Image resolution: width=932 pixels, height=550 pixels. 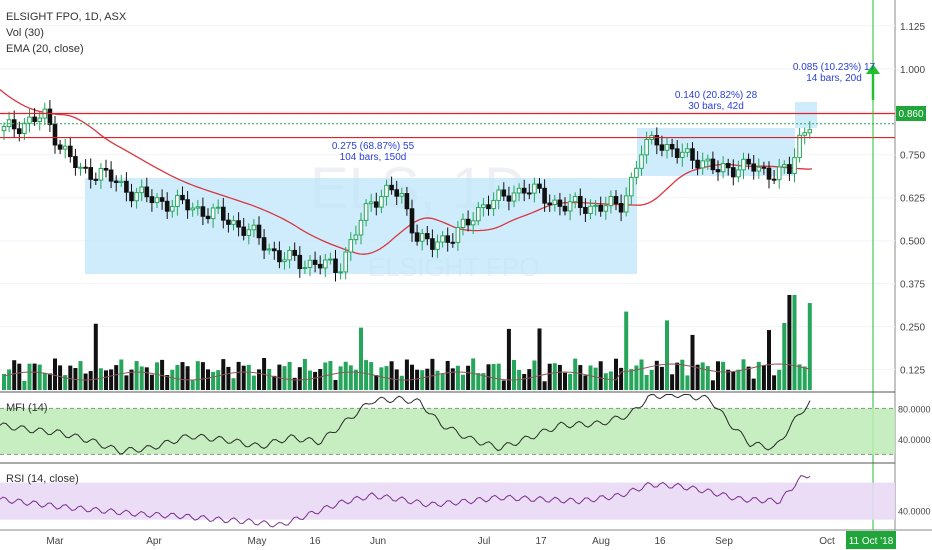 What do you see at coordinates (25, 33) in the screenshot?
I see `indicator-vol-label: Vol (30)` at bounding box center [25, 33].